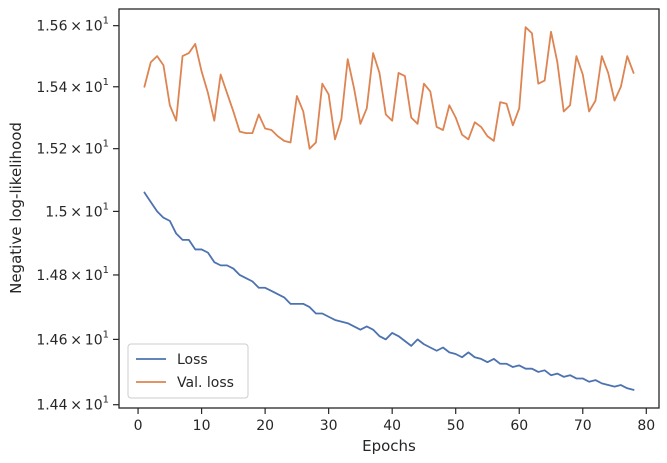  Describe the element at coordinates (456, 426) in the screenshot. I see `x-tick-label: 50` at that location.